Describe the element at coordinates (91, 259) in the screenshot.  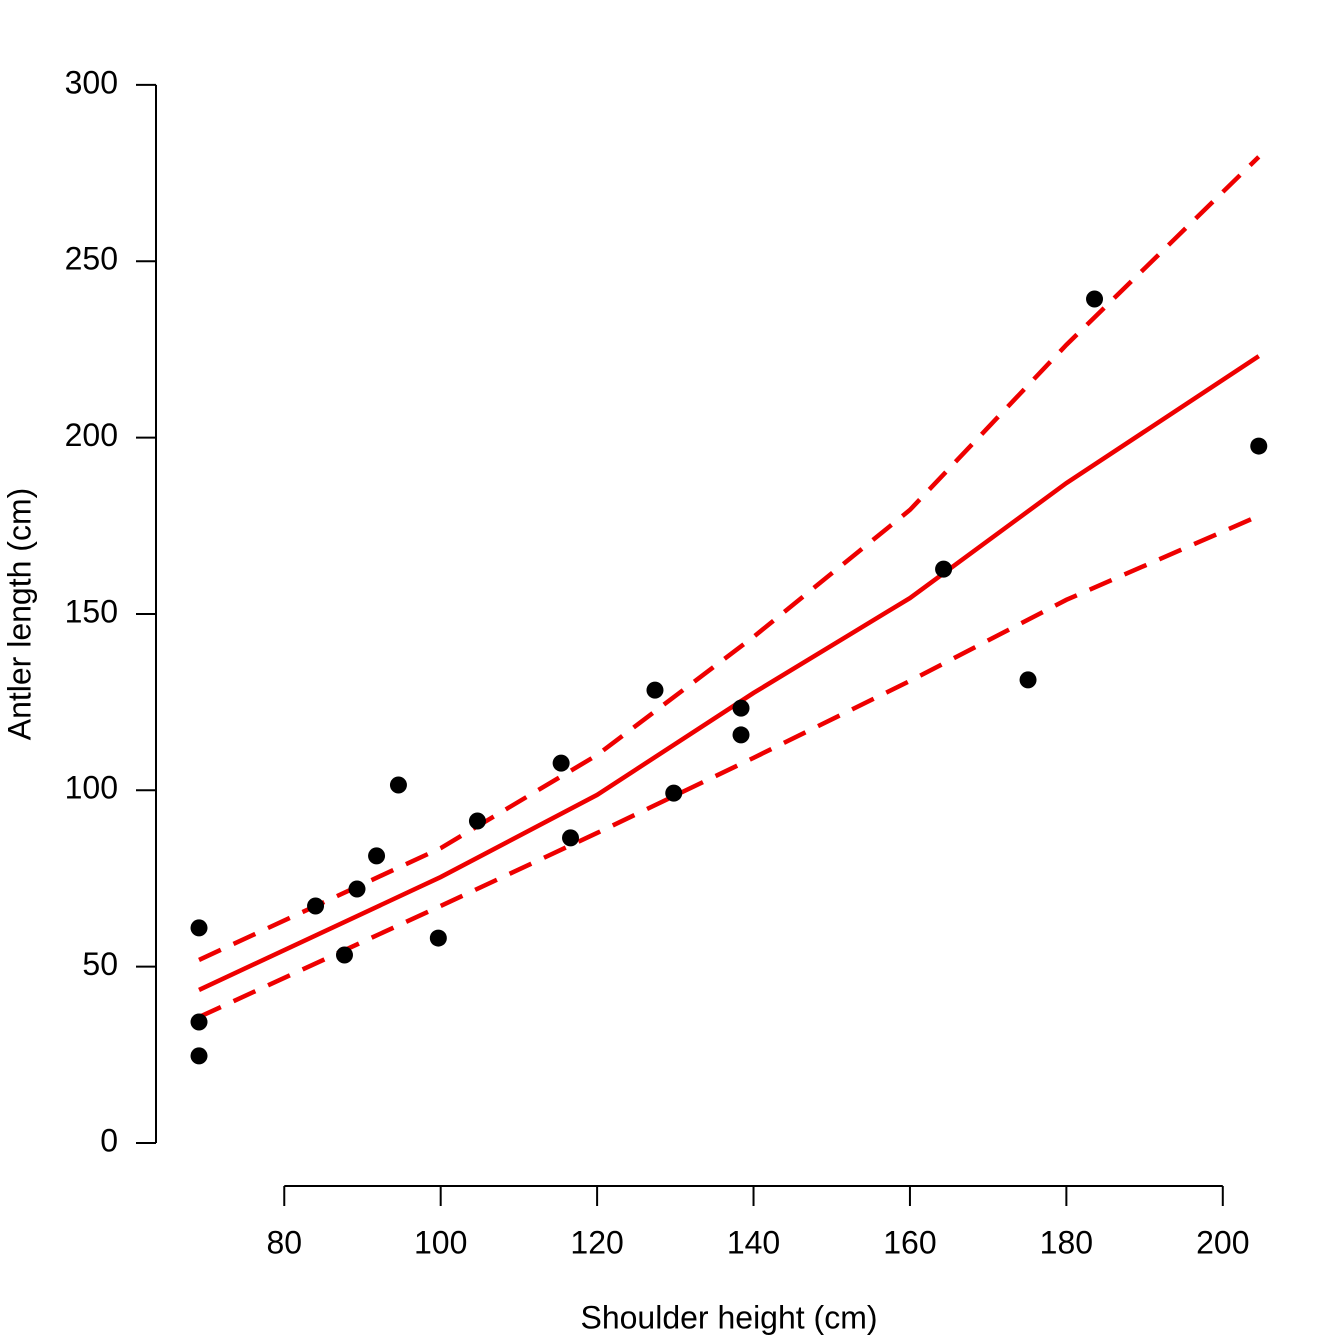
I see `y-tick-label: 250` at that location.